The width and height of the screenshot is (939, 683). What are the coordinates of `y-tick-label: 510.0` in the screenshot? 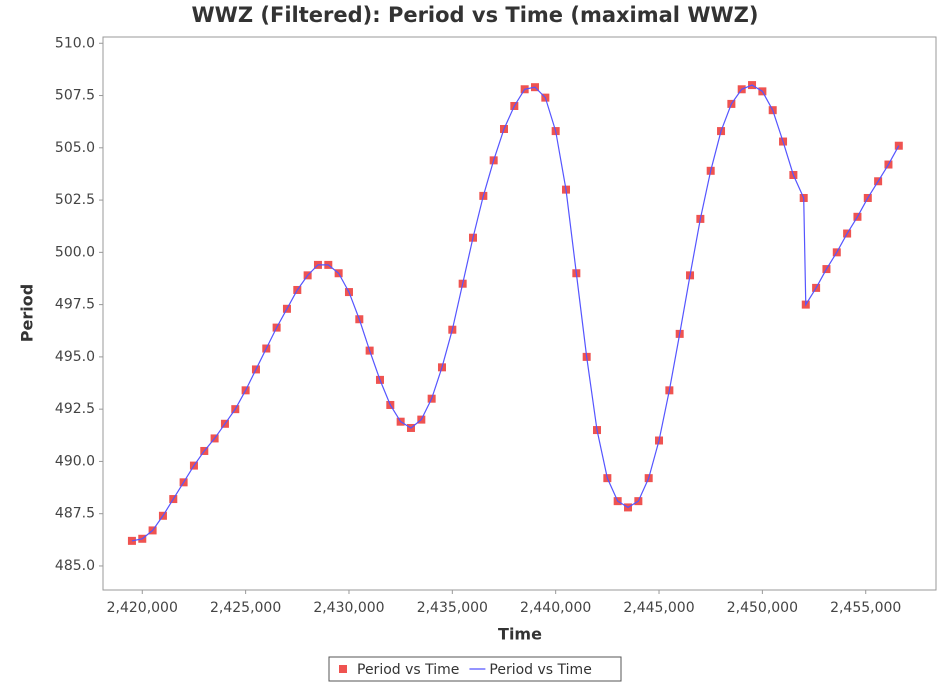 It's located at (75, 43).